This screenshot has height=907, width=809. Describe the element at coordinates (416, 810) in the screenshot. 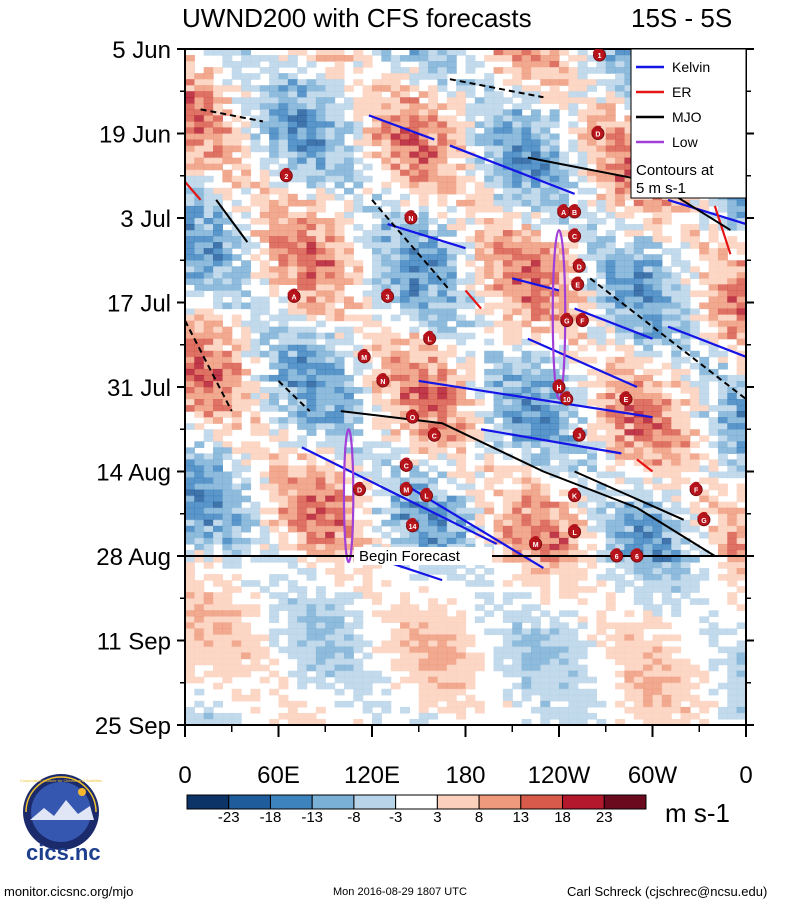

I see `colorbar: -23 -18 -13 -8 -3 3 8 13 18 23` at that location.